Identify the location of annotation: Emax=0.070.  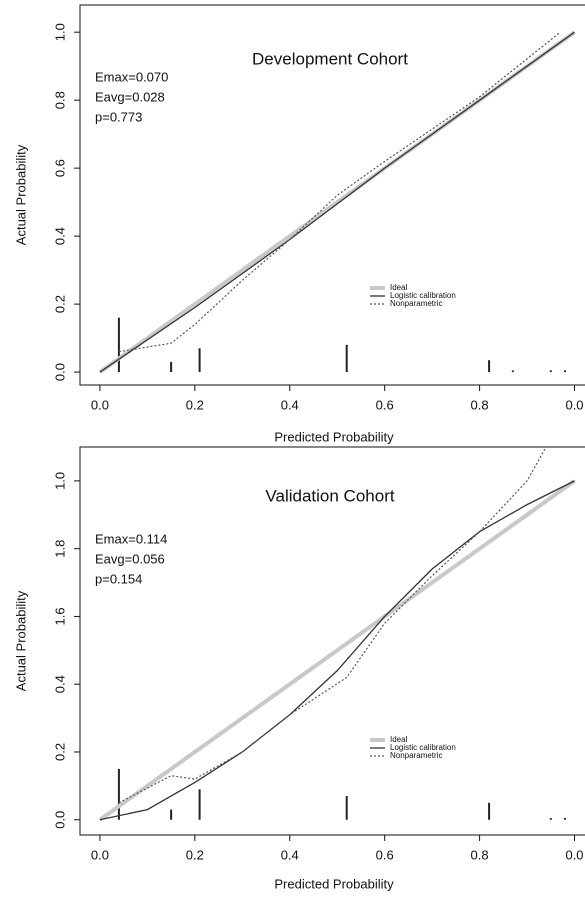
(131, 76).